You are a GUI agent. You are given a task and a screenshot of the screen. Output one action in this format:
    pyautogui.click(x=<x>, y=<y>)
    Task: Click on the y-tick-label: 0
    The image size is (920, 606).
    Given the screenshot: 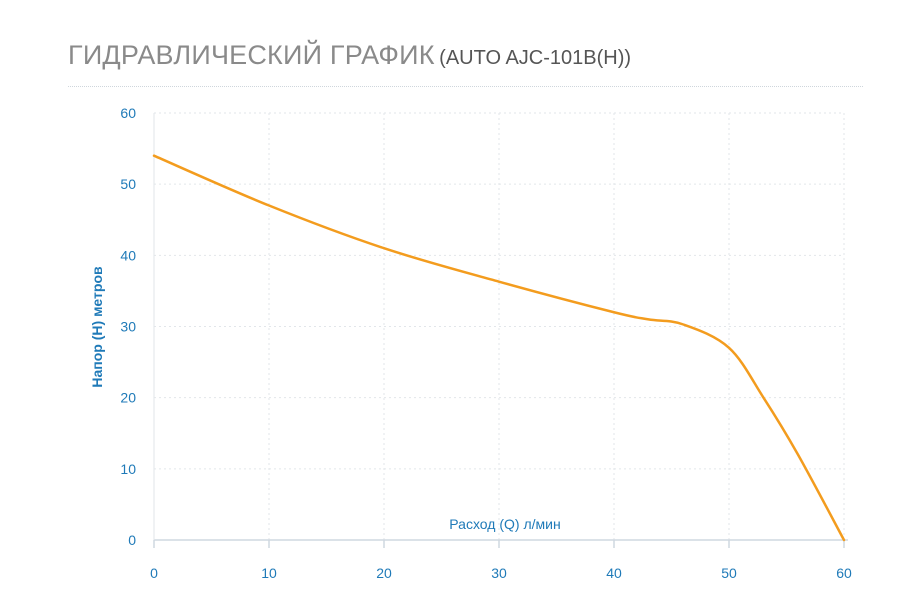 What is the action you would take?
    pyautogui.click(x=132, y=540)
    